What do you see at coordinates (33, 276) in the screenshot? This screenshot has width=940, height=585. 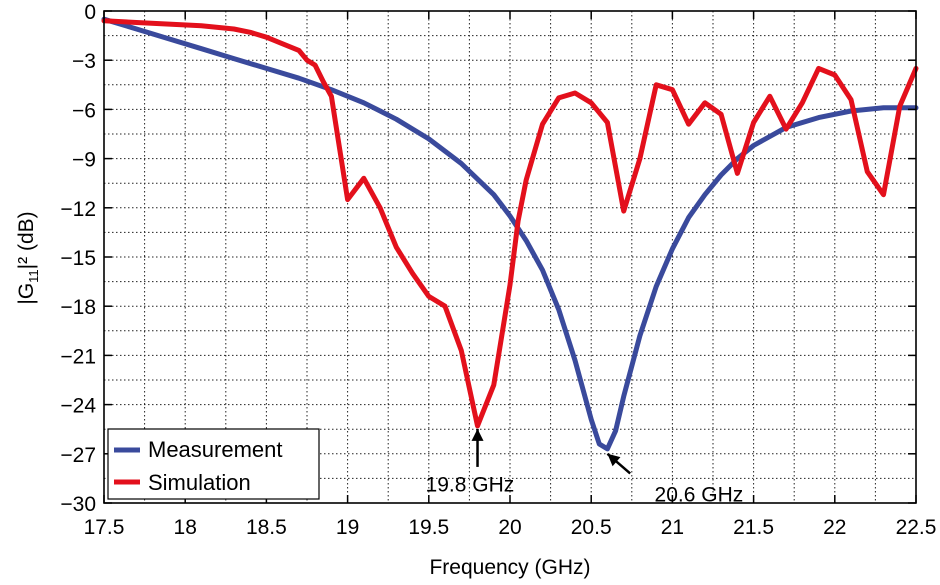 I see `y-axis-label-subscript: 11` at bounding box center [33, 276].